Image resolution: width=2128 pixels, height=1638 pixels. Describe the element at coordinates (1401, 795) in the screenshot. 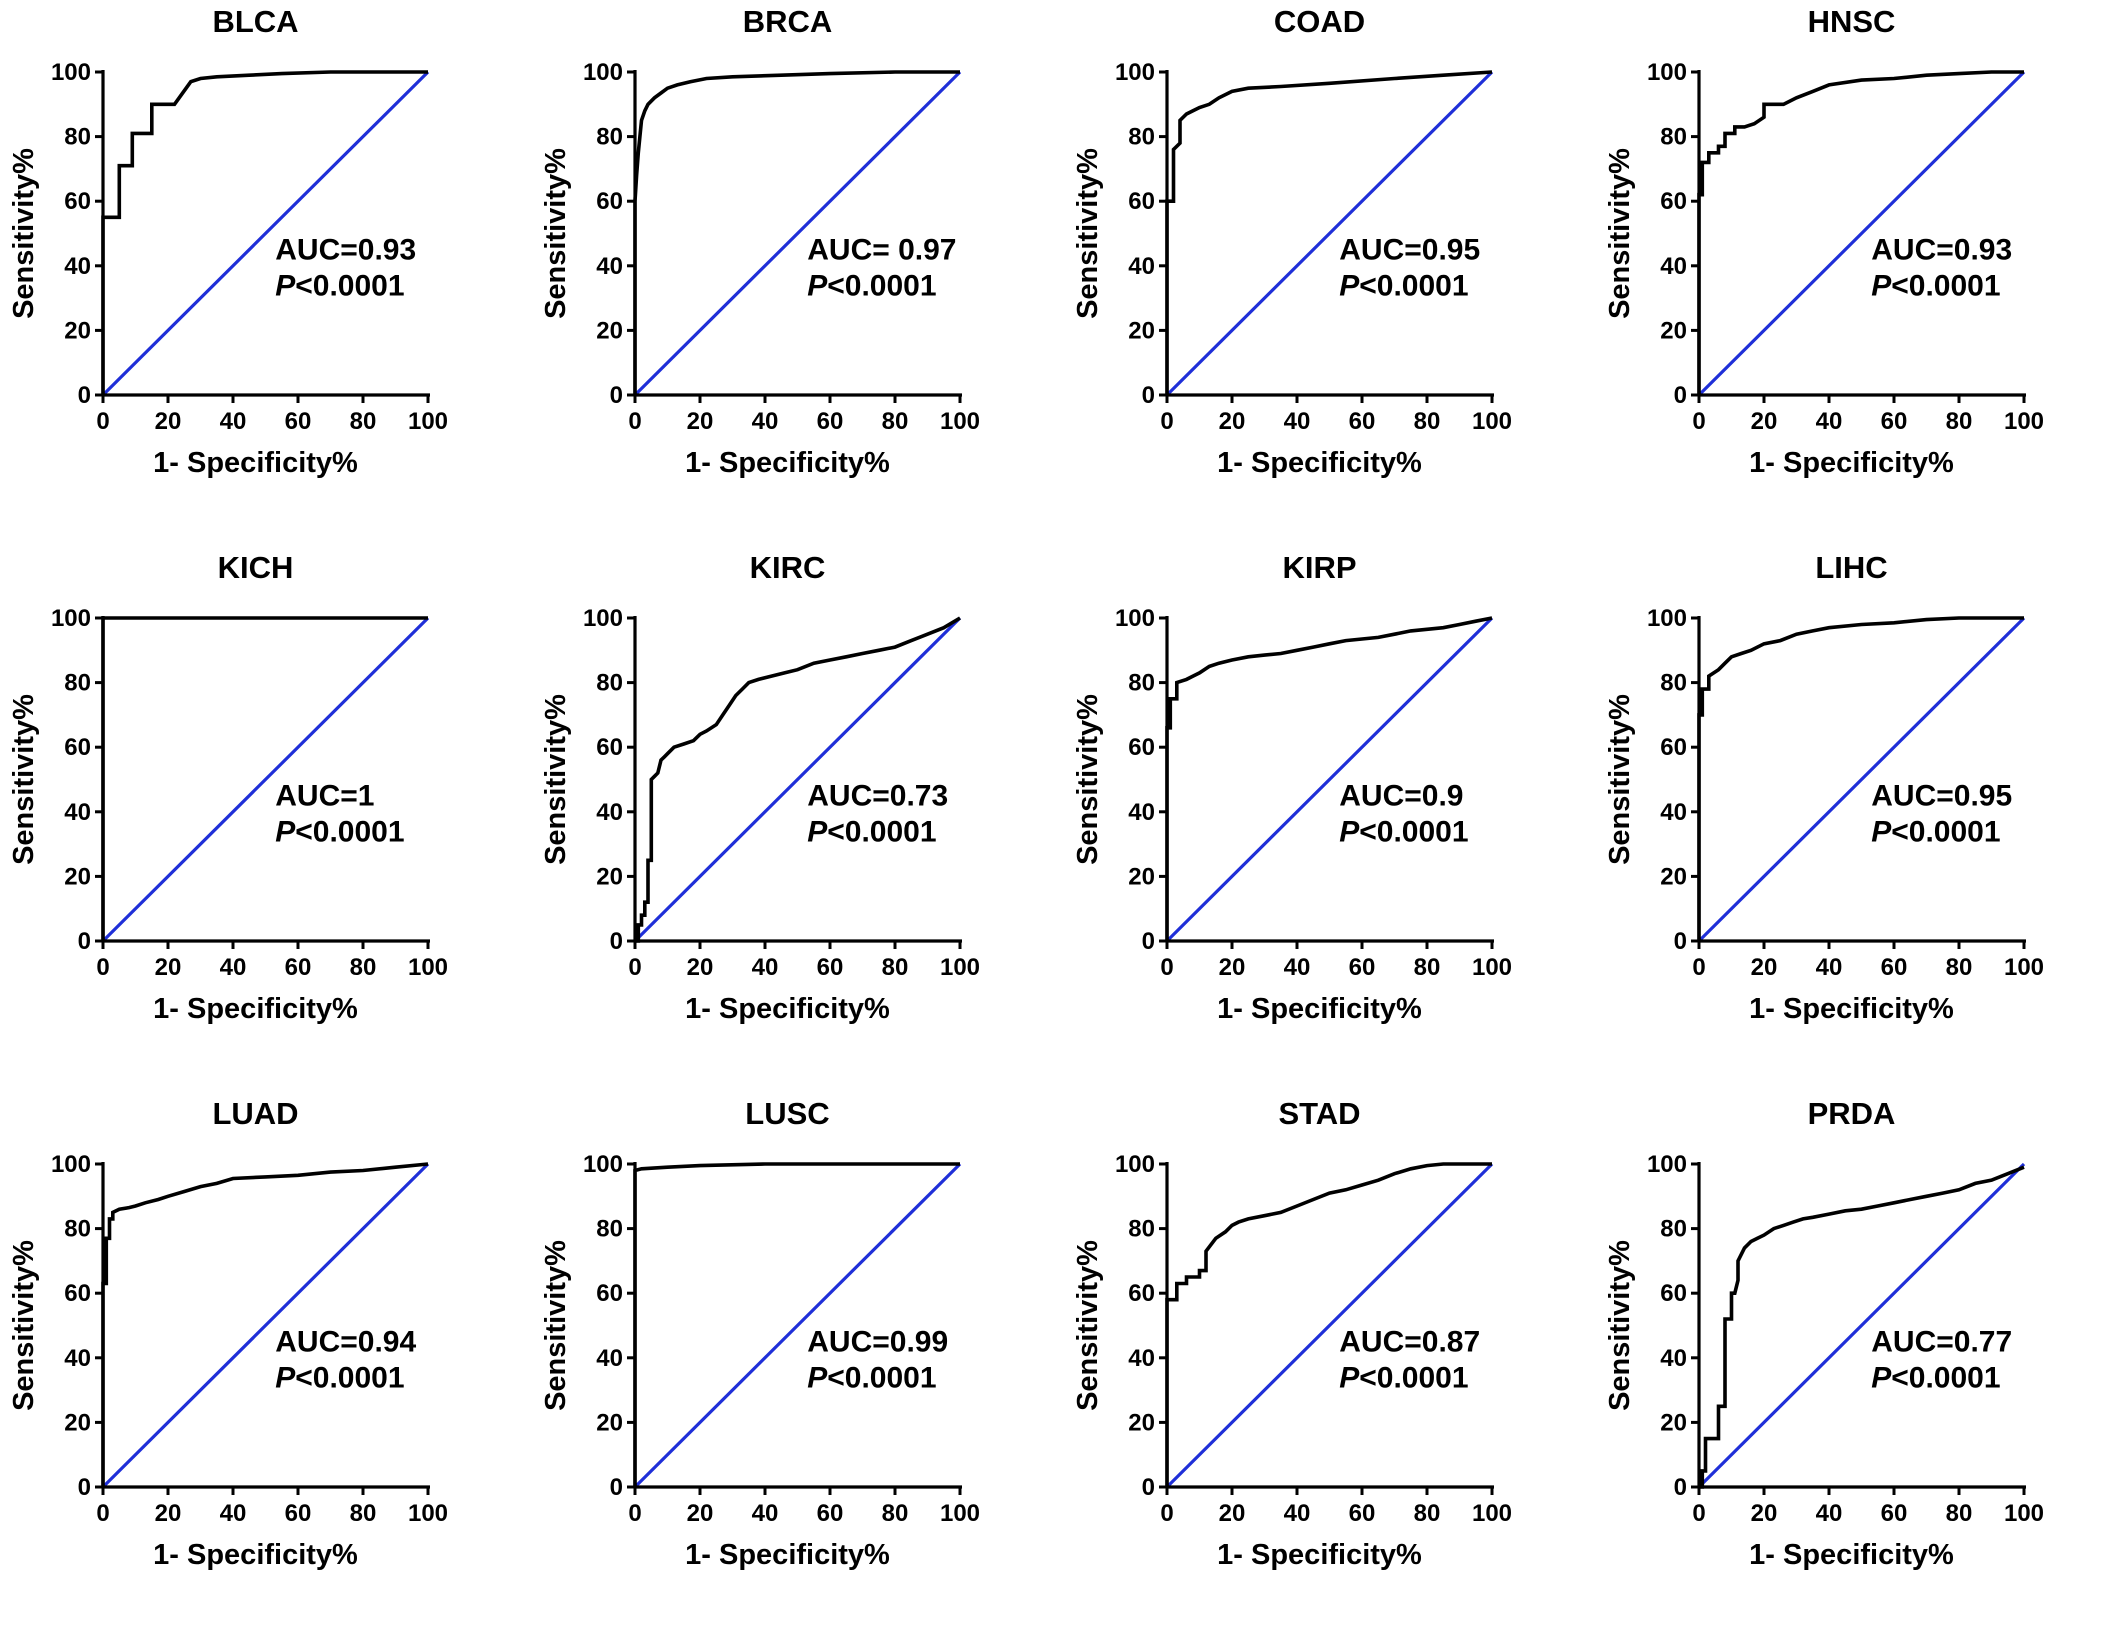

I see `auc-annotation: AUC=0.9` at that location.